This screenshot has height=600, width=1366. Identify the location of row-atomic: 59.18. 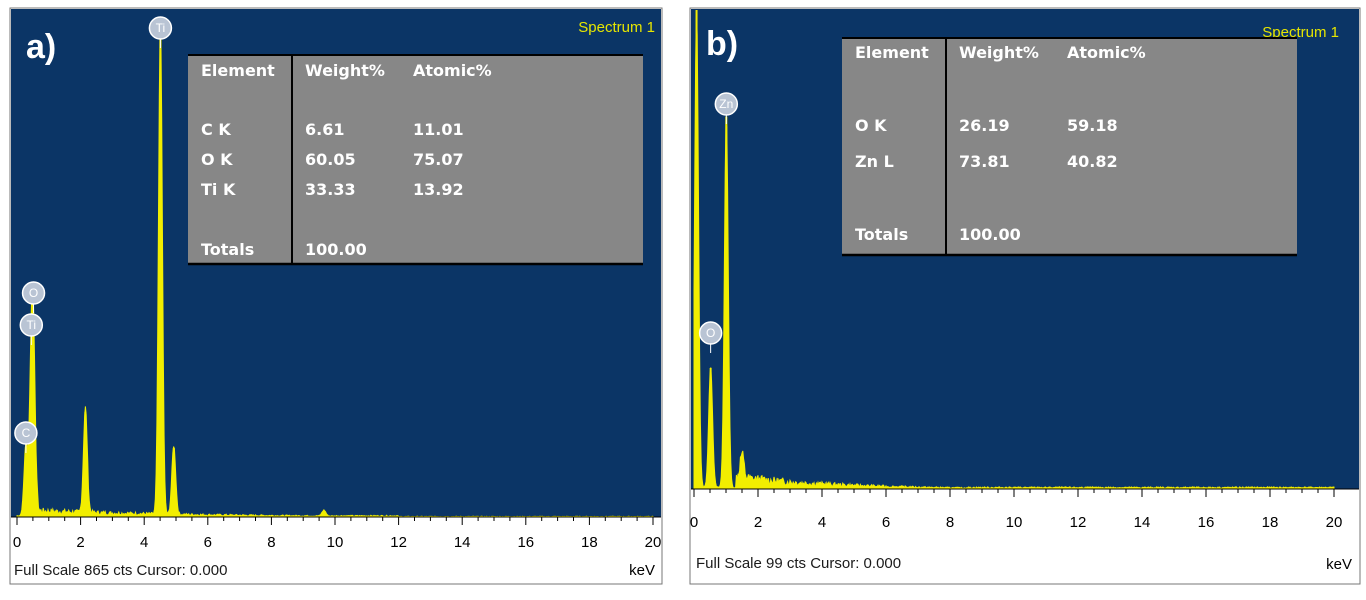
(1092, 125).